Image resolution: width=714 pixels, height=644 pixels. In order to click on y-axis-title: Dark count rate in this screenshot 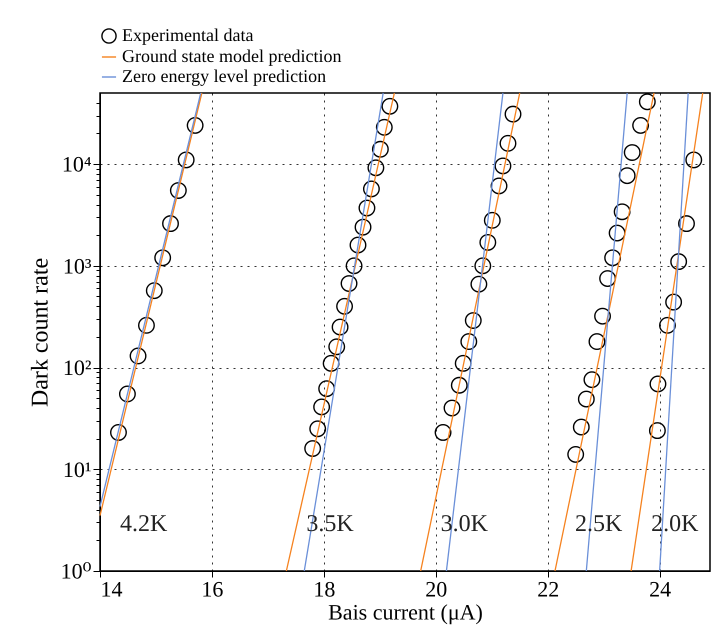, I will do `click(41, 333)`.